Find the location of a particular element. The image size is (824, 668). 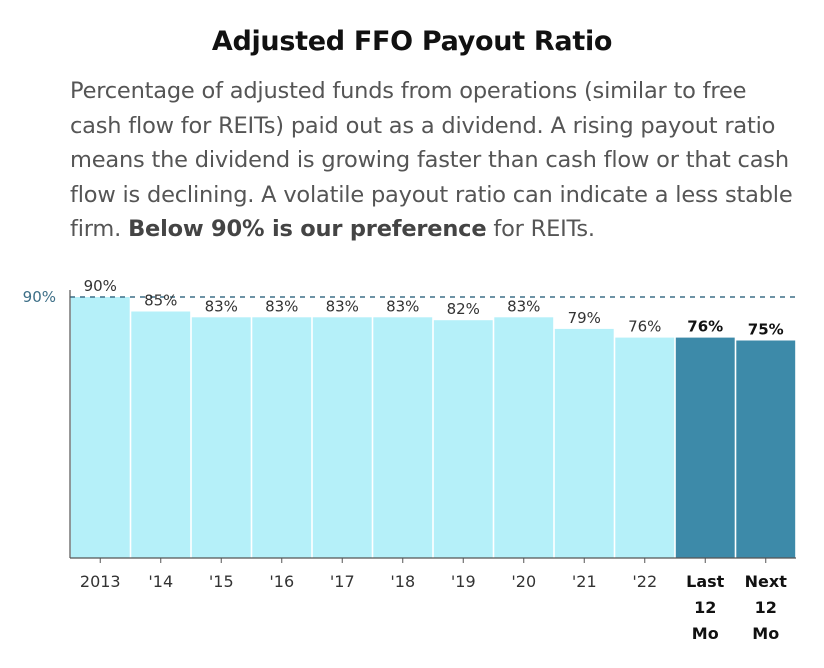

value-label: 90% is located at coordinates (100, 286).